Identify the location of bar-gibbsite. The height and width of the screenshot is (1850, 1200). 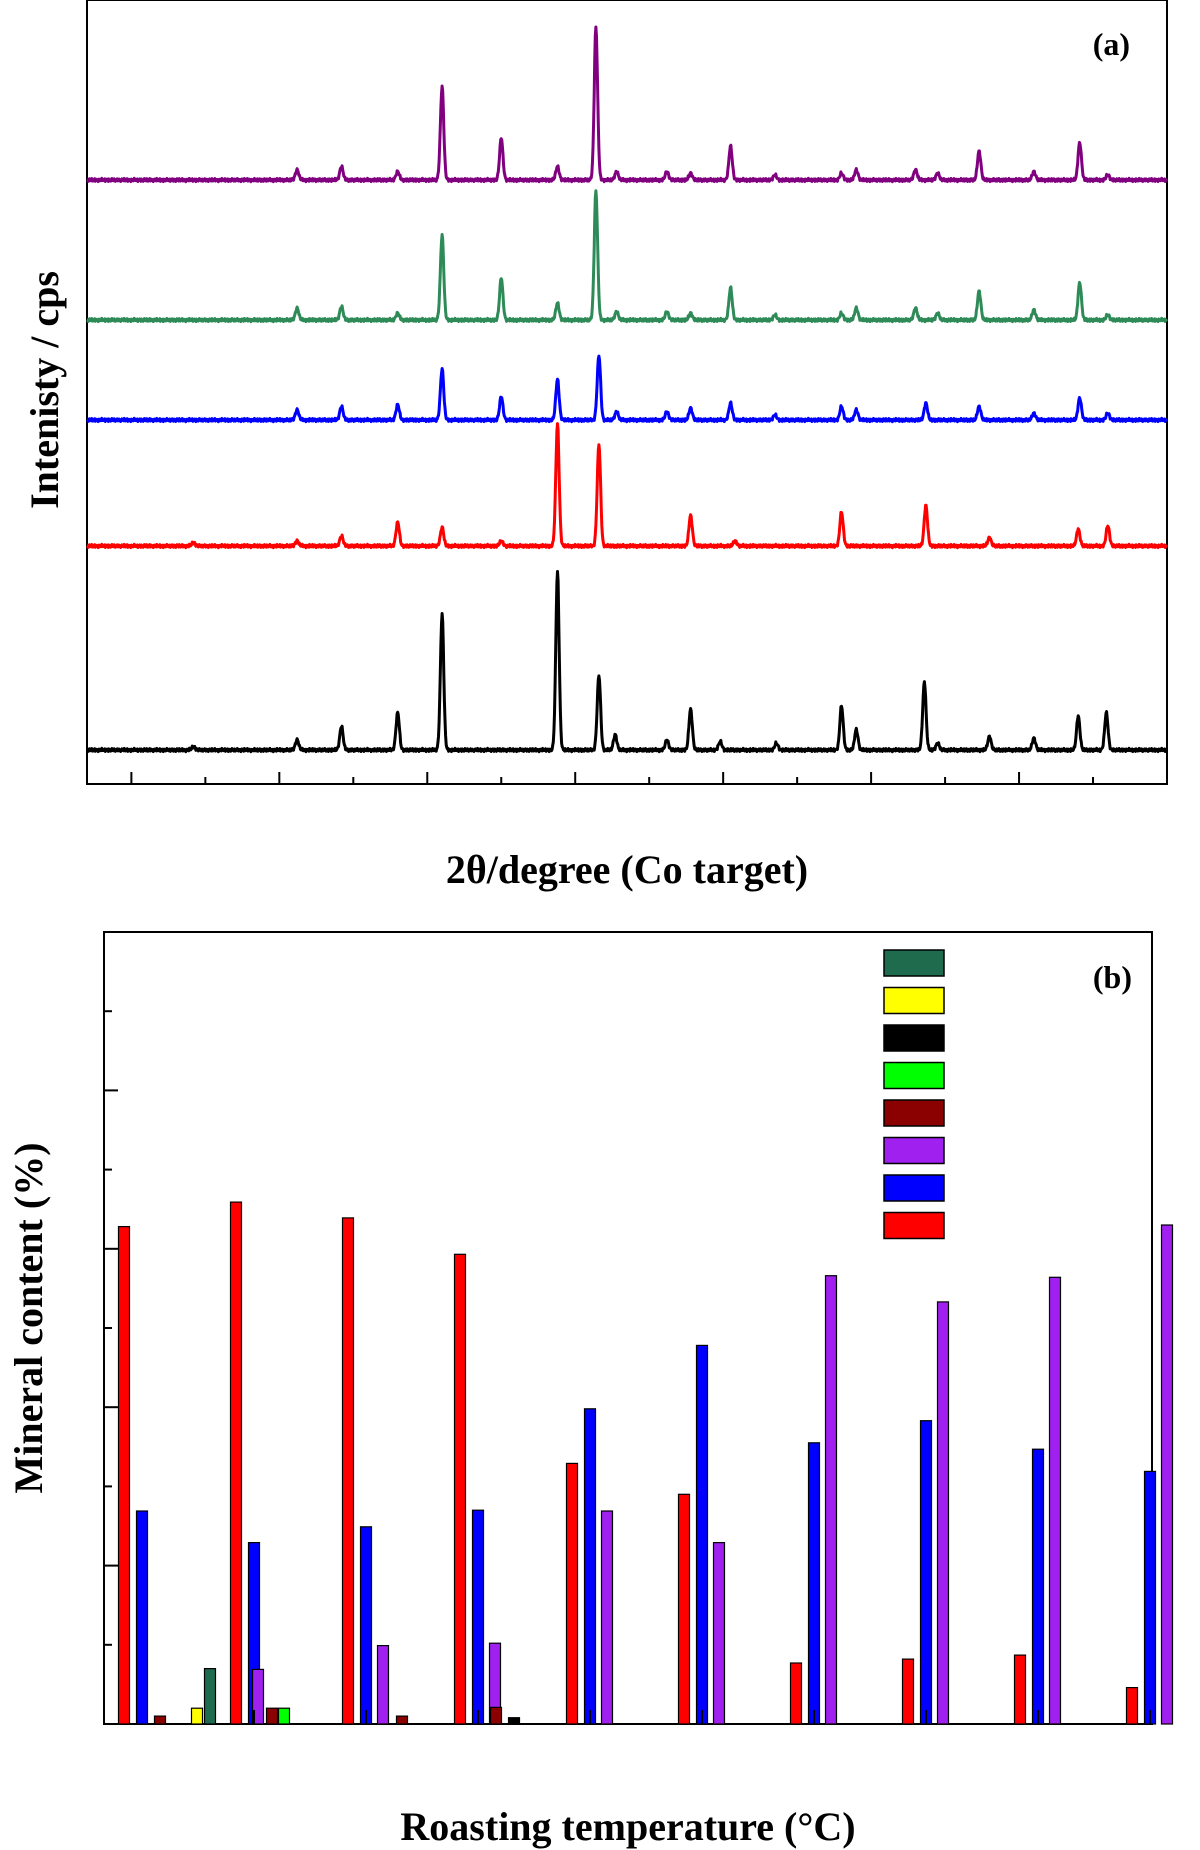
(197, 1716).